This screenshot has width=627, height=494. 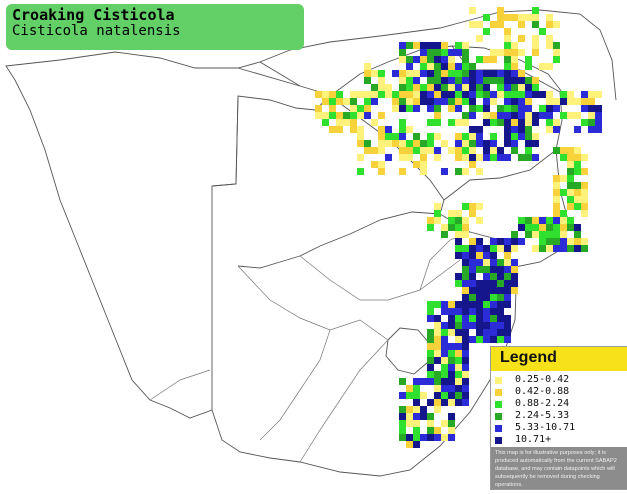 What do you see at coordinates (498, 440) in the screenshot?
I see `legend-swatch` at bounding box center [498, 440].